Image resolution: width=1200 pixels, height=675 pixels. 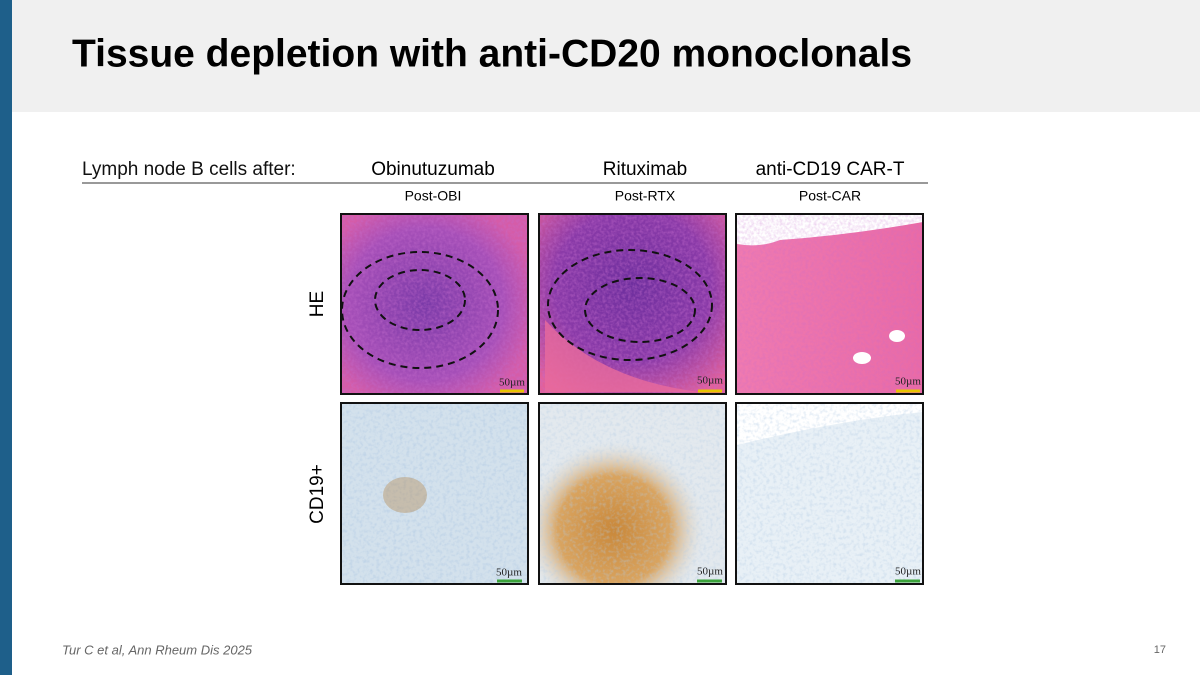 What do you see at coordinates (317, 304) in the screenshot?
I see `row-label: HE` at bounding box center [317, 304].